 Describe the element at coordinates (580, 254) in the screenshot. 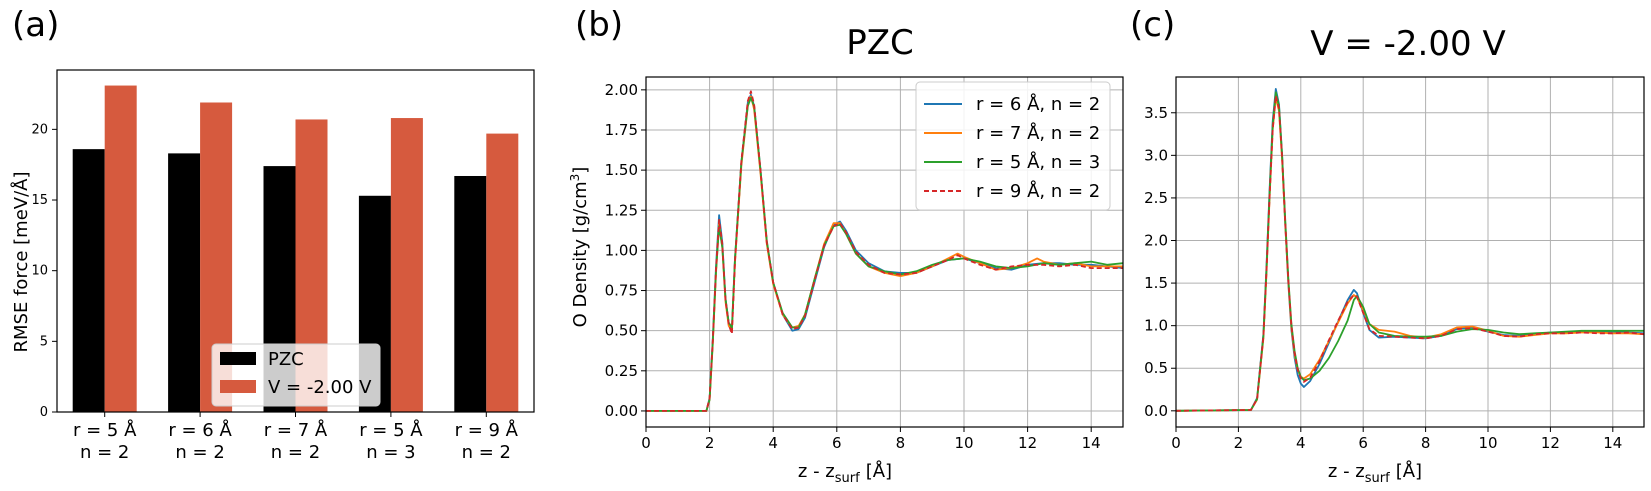

I see `panel-b-ylabel-main: O Density [g/cm` at that location.